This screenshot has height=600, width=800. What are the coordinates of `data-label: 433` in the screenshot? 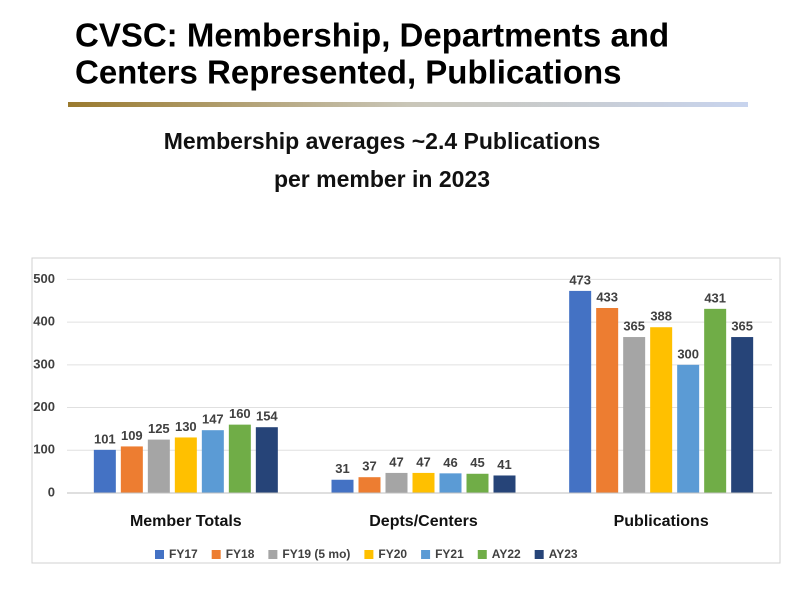 It's located at (607, 296).